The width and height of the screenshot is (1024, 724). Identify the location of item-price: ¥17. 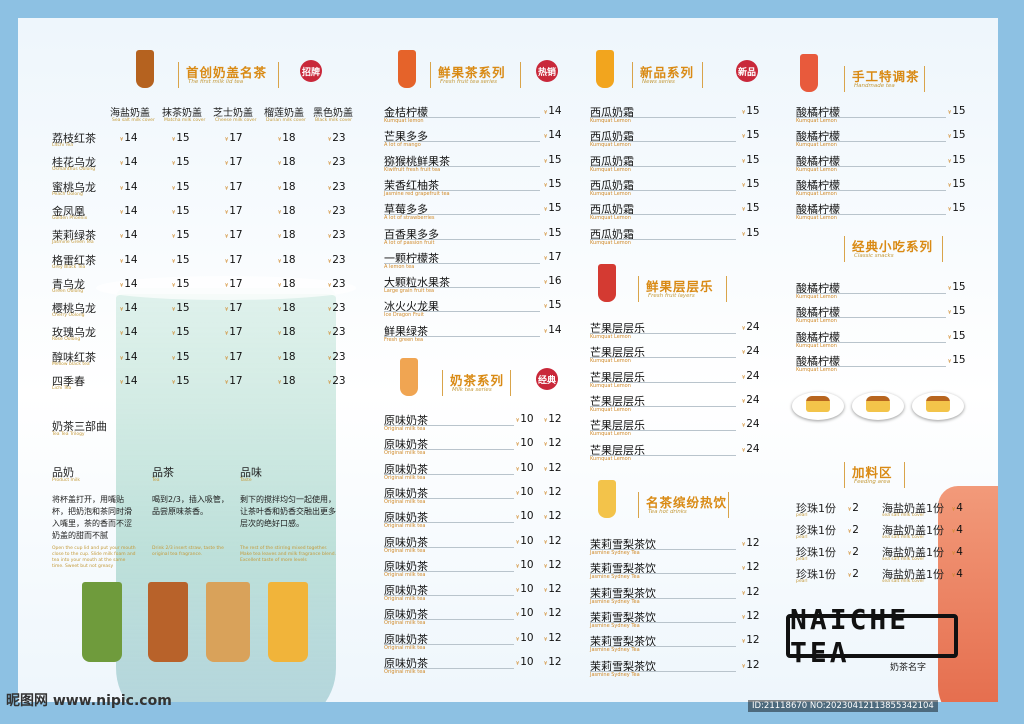
(553, 257).